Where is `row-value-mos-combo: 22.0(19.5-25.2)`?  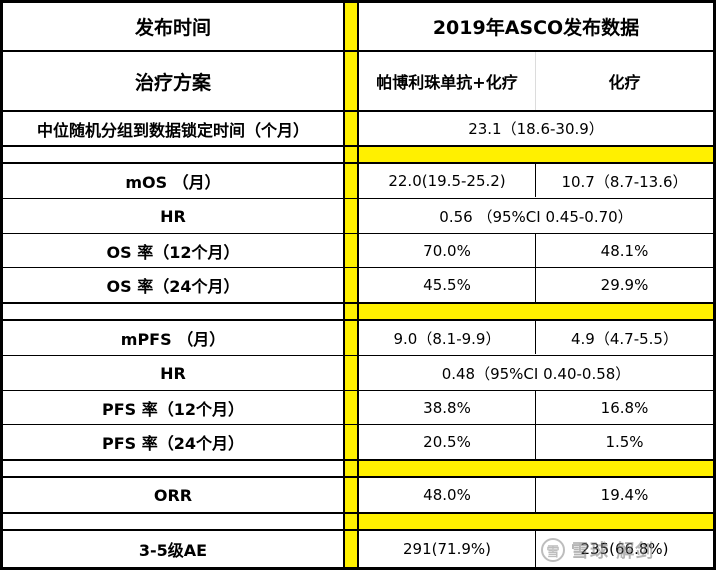
row-value-mos-combo: 22.0(19.5-25.2) is located at coordinates (447, 181).